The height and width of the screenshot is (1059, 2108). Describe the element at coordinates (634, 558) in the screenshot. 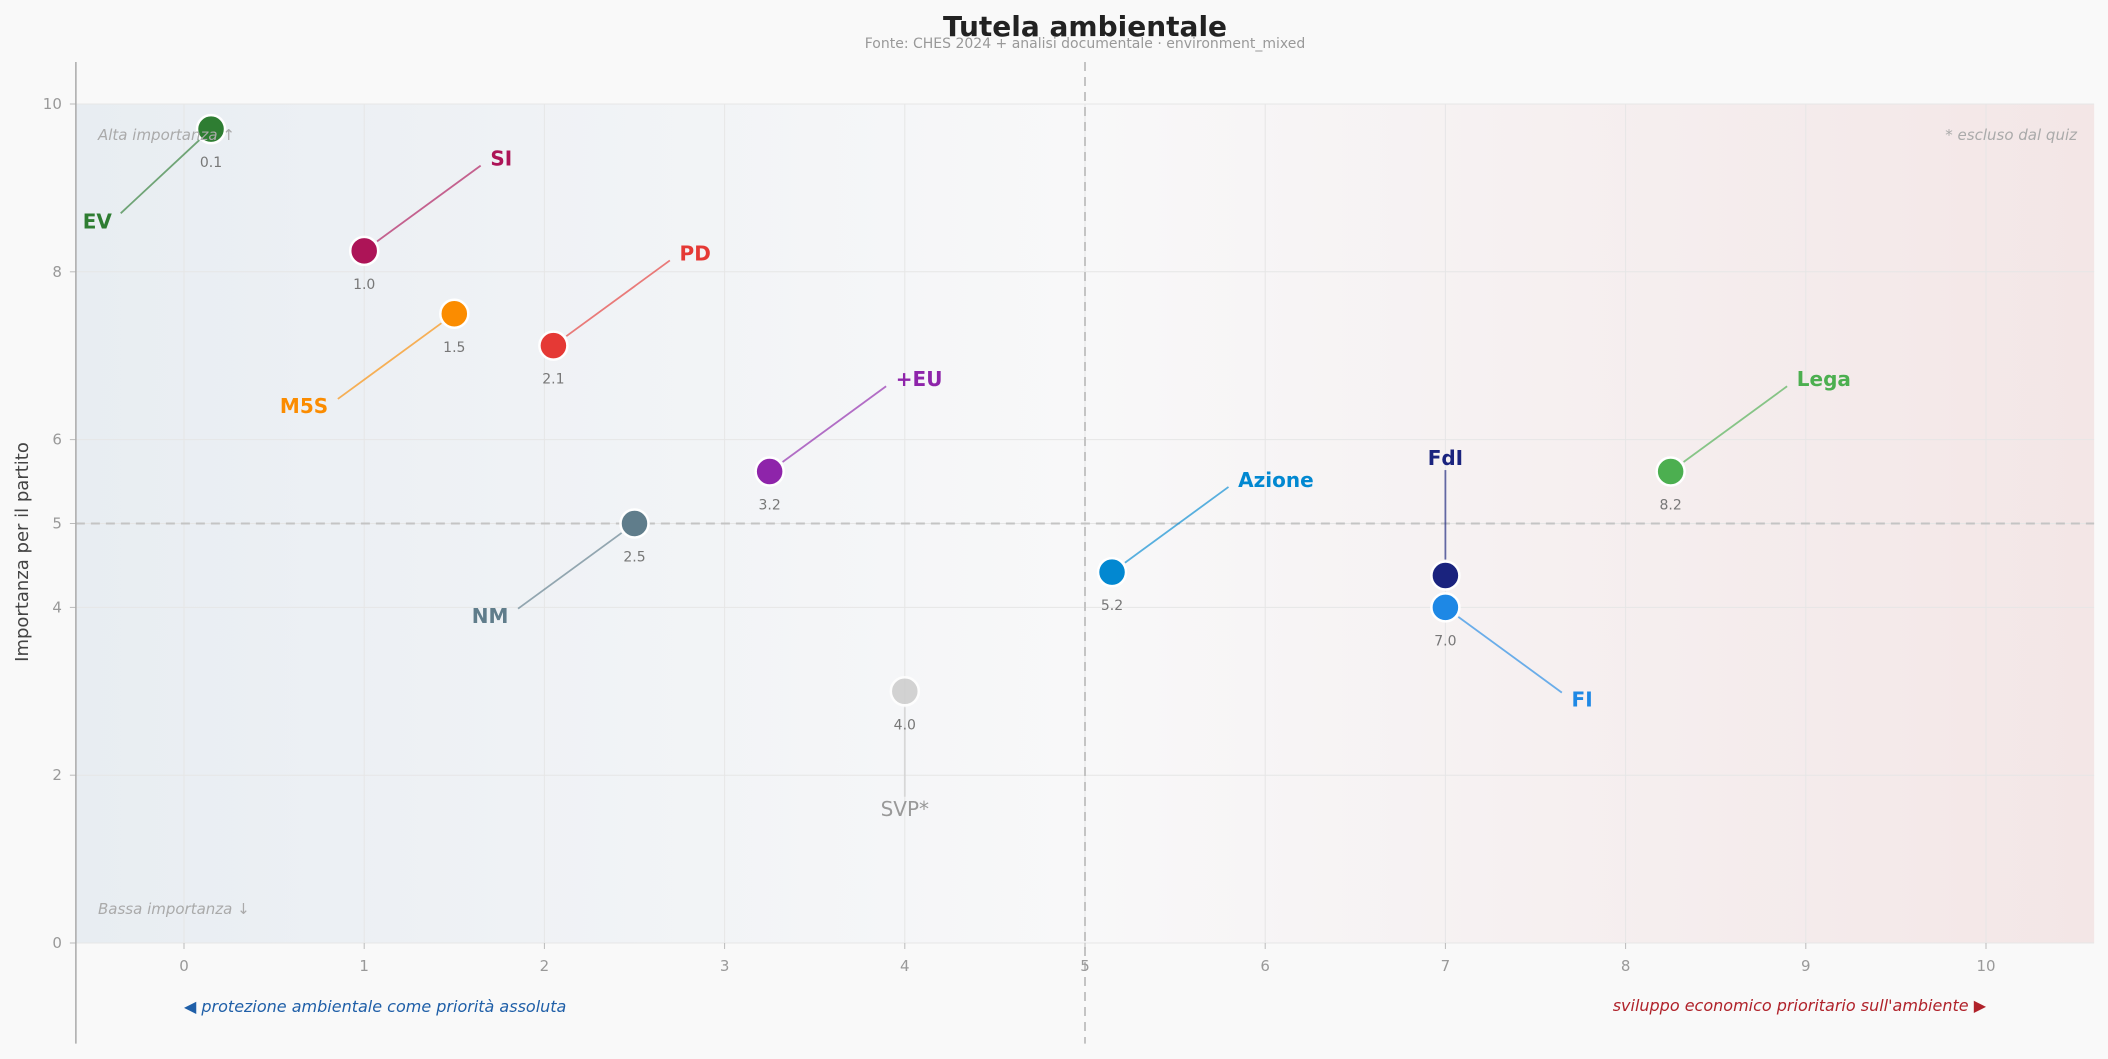

I see `value-label-nm: 2.5` at that location.